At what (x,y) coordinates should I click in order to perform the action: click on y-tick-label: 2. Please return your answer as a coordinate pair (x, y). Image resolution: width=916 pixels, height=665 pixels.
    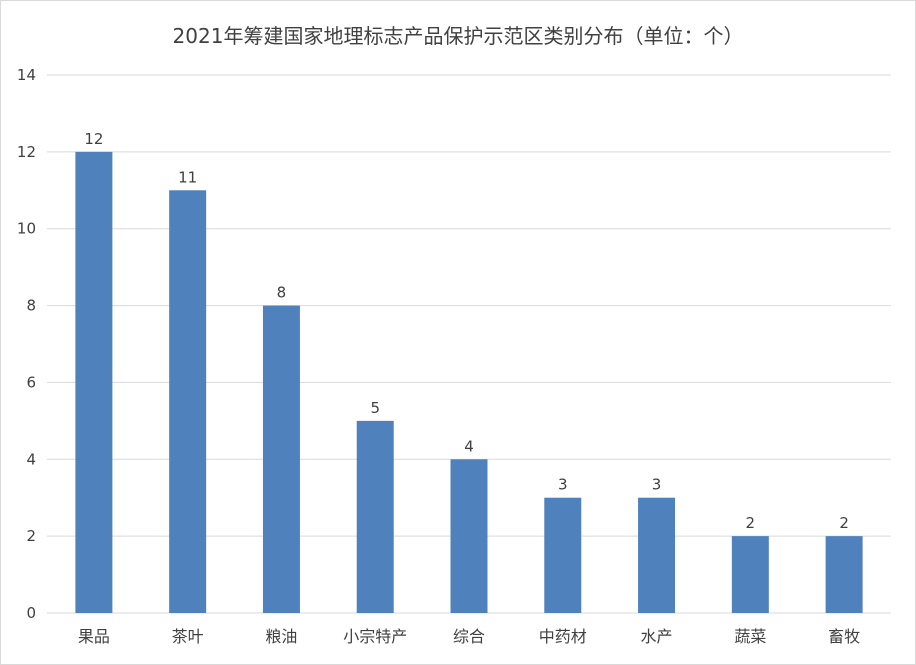
    Looking at the image, I should click on (31, 536).